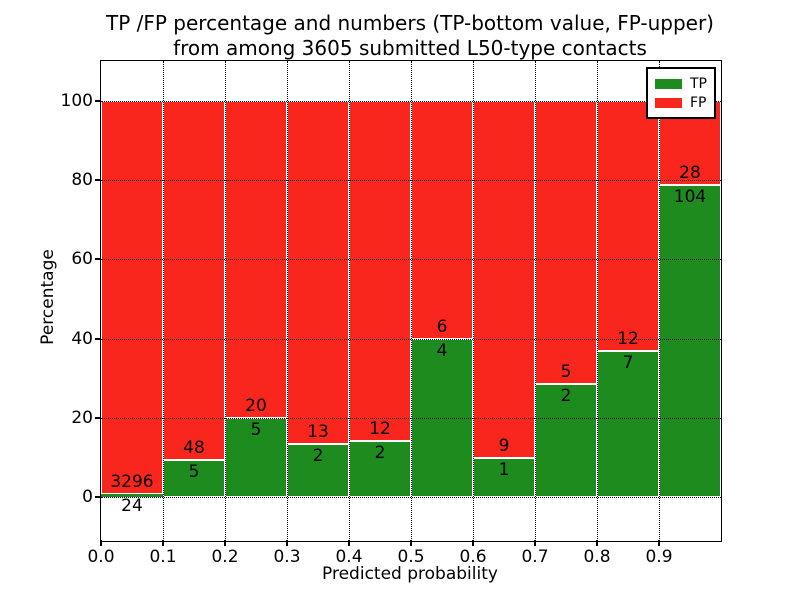  Describe the element at coordinates (87, 497) in the screenshot. I see `y-tick-label: 0` at that location.